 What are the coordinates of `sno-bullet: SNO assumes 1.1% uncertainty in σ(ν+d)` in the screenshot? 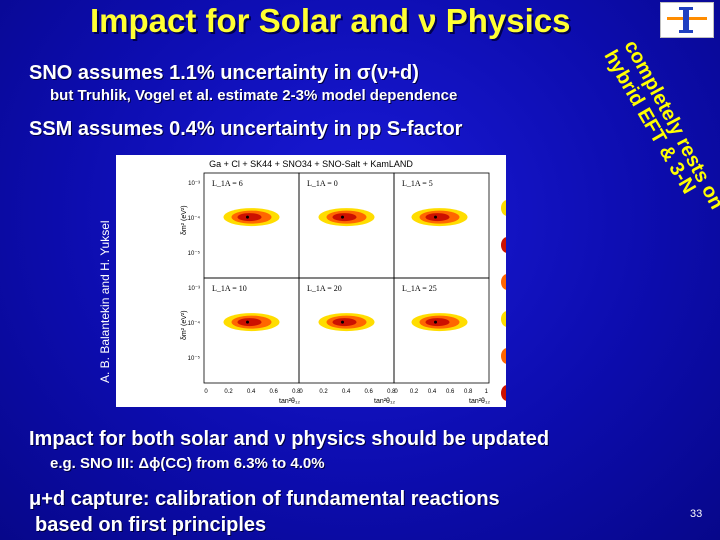 It's located at (224, 73).